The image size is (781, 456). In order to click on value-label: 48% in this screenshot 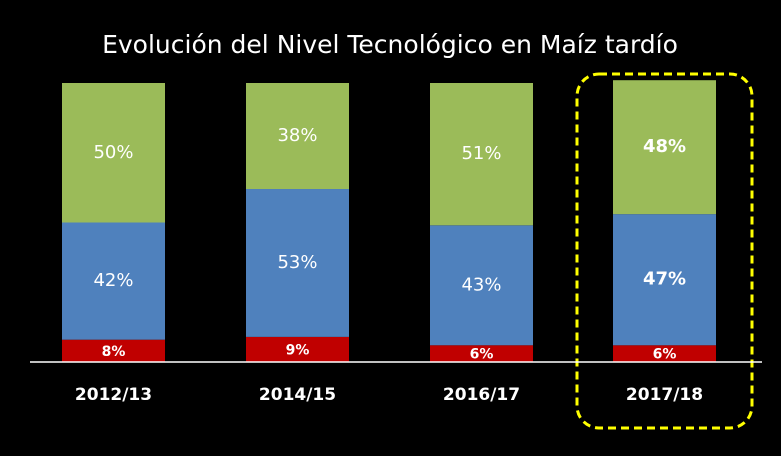, I will do `click(664, 146)`.